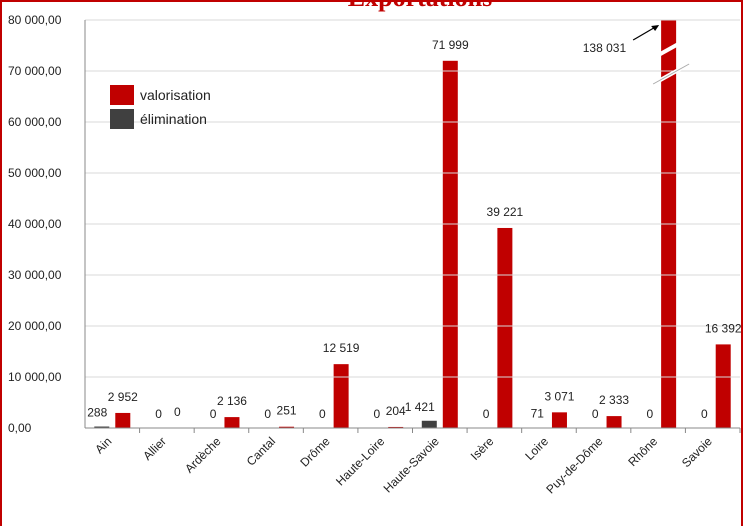 The height and width of the screenshot is (531, 743). Describe the element at coordinates (482, 448) in the screenshot. I see `x-tick-label: Isère` at that location.